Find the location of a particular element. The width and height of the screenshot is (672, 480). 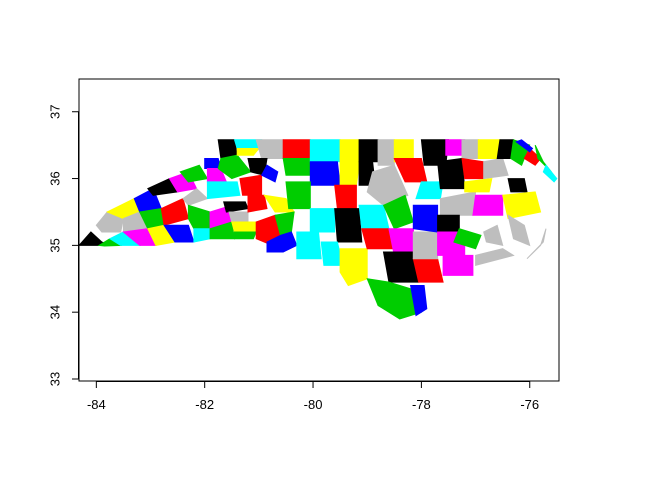

x-tick-label: -82 is located at coordinates (204, 404).